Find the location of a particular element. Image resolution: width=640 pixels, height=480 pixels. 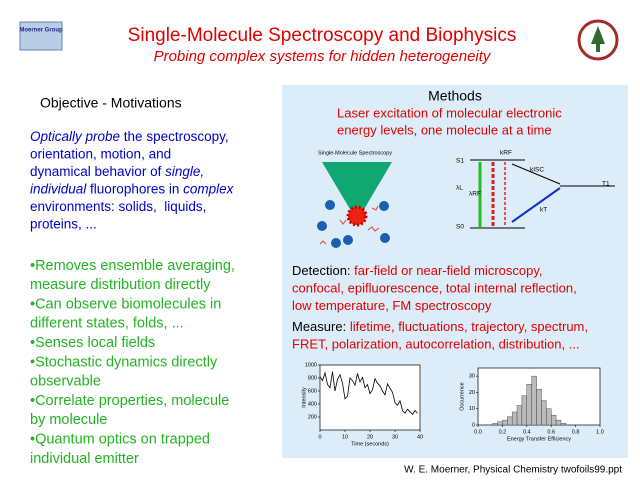

section-heading: Objective - Motivations is located at coordinates (111, 103).